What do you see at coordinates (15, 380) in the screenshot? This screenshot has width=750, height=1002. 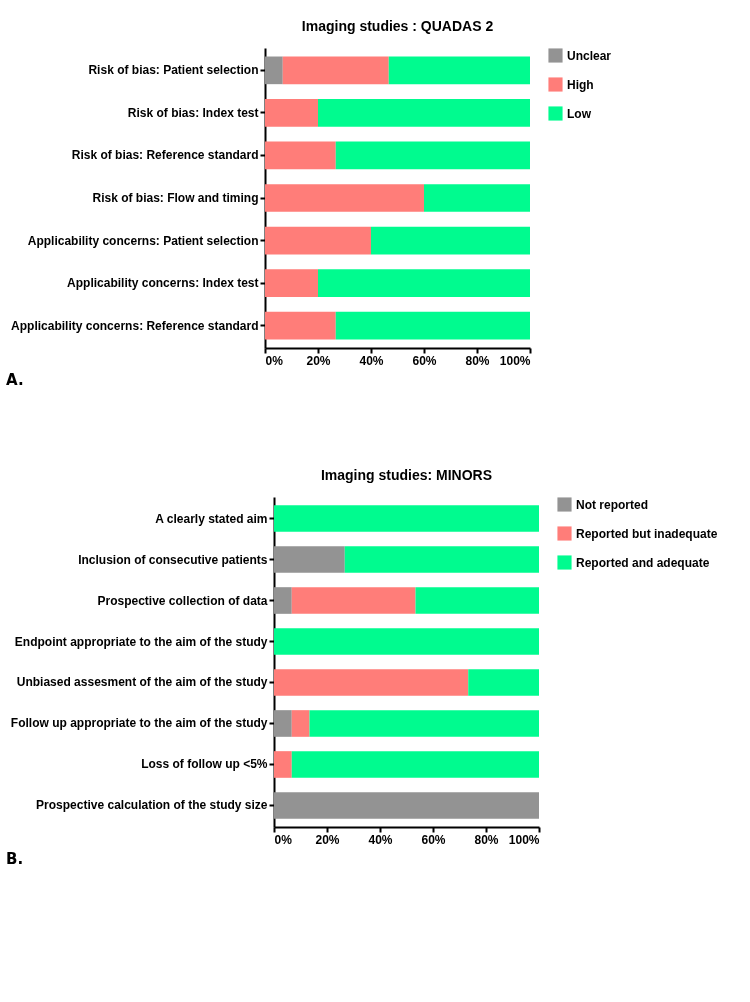 I see `text: A.` at bounding box center [15, 380].